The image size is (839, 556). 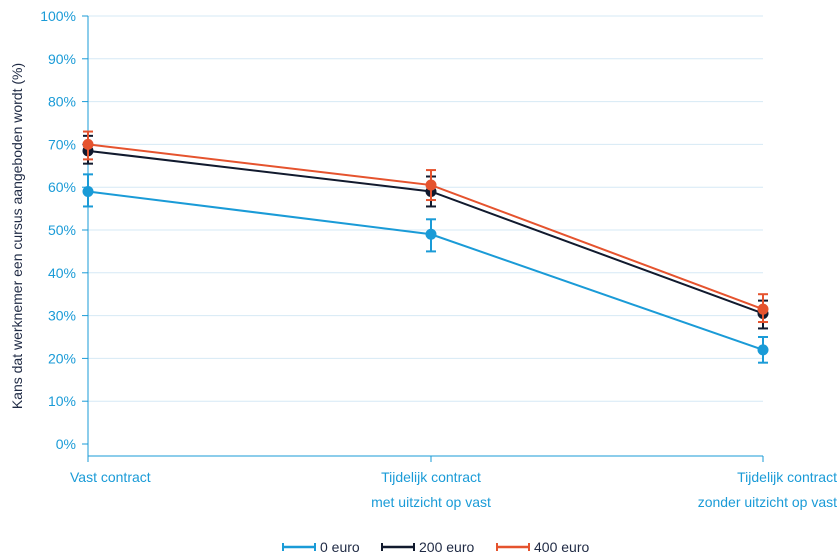 I want to click on x-tick-label: Tijdelijk contract met uitzicht op vast, so click(x=431, y=489).